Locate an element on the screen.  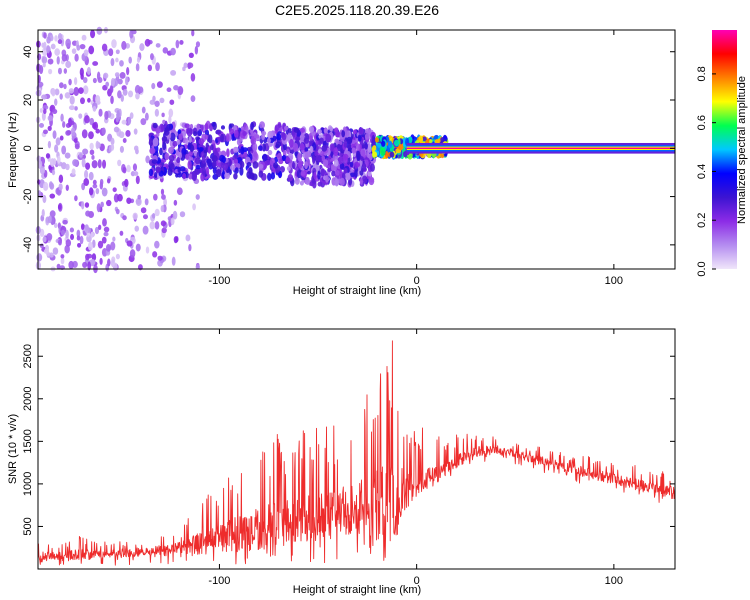
spectrogram-x-tick-label: 100 is located at coordinates (614, 281).